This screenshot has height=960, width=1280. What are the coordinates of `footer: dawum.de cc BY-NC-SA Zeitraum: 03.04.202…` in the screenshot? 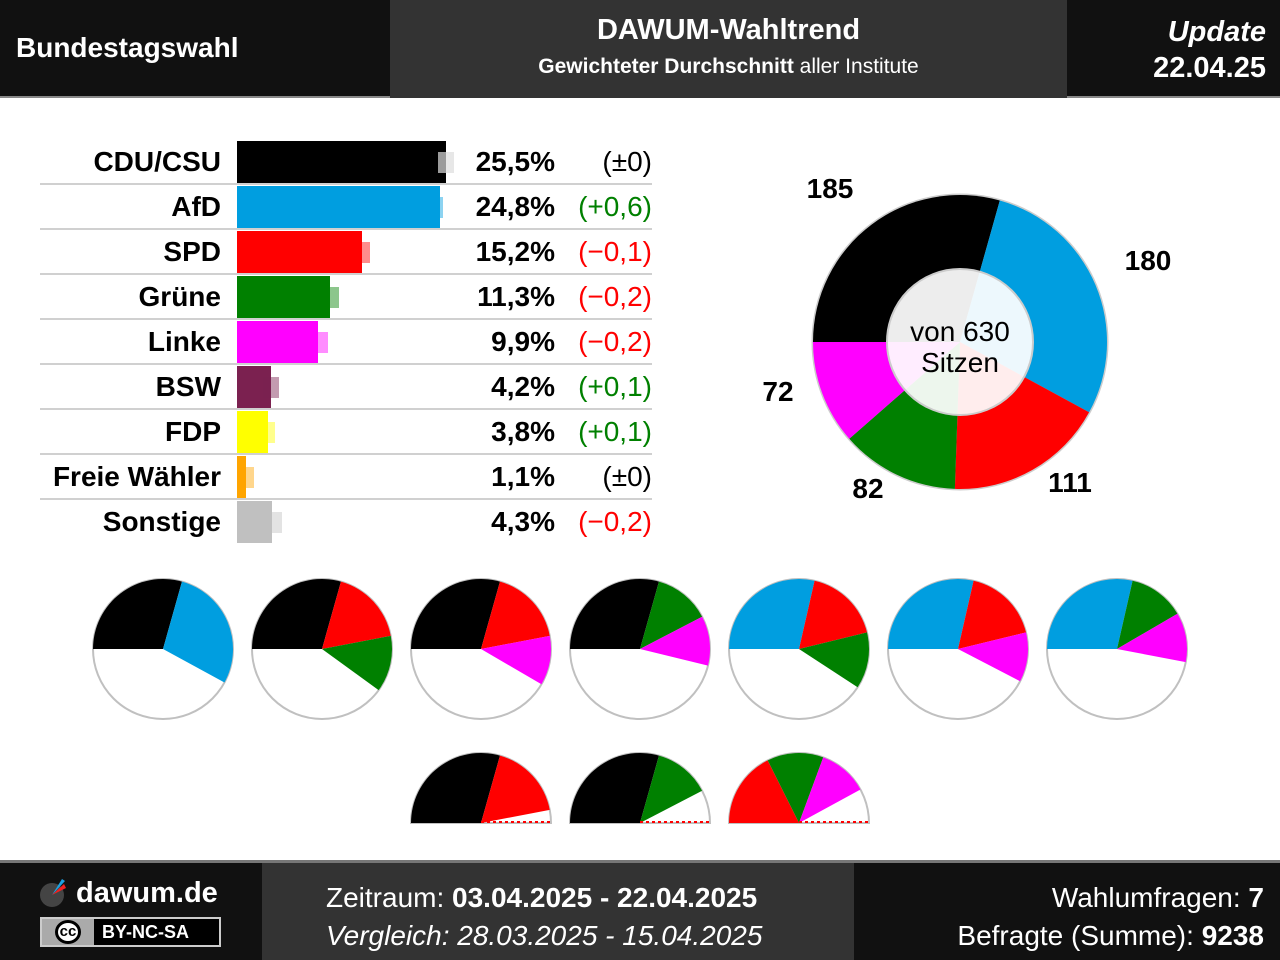 It's located at (640, 910).